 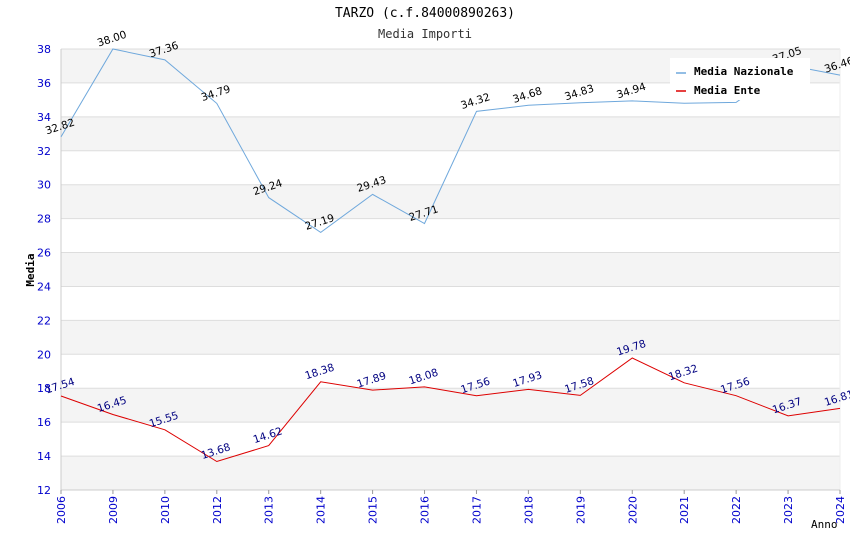 What do you see at coordinates (44, 83) in the screenshot?
I see `y-tick-label: 36` at bounding box center [44, 83].